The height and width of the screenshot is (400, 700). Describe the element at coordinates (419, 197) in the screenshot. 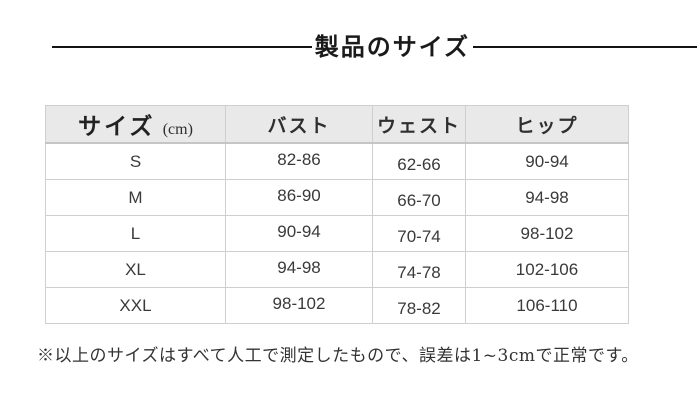

I see `cell-waist: 66-70` at that location.